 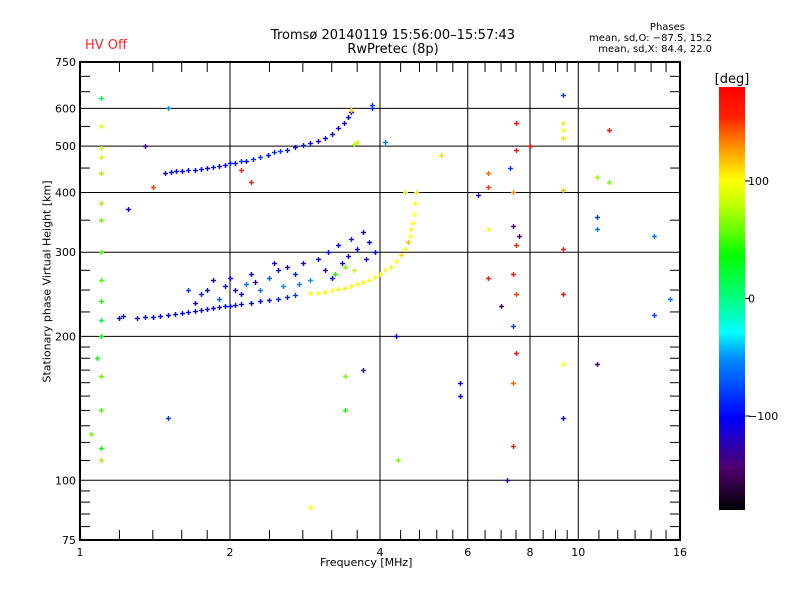 What do you see at coordinates (732, 79) in the screenshot?
I see `colorbar-label: [deg]` at bounding box center [732, 79].